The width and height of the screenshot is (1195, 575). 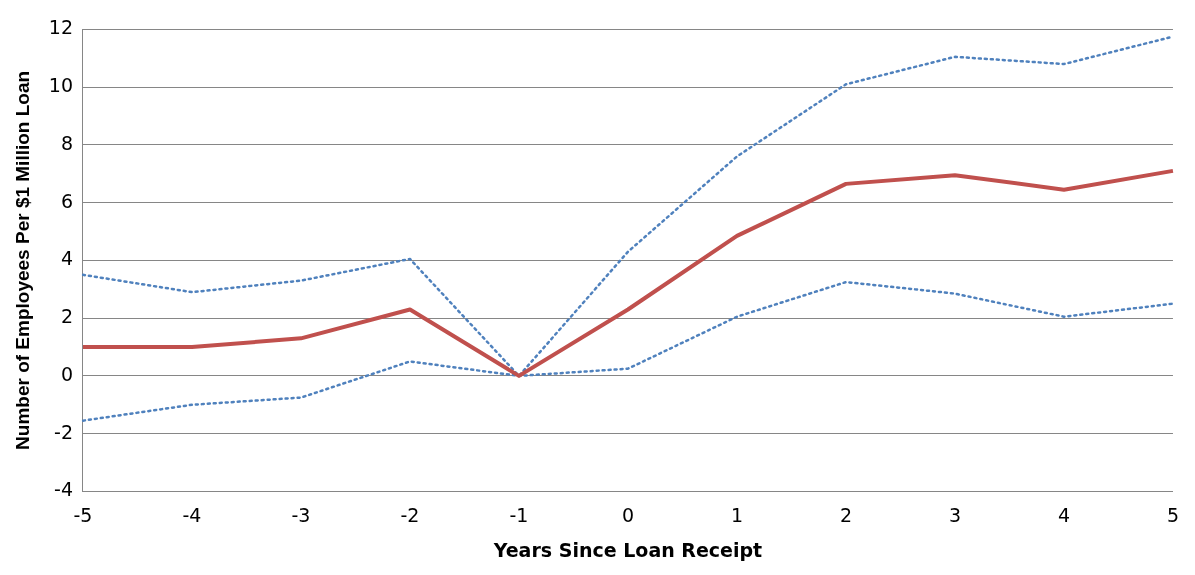 What do you see at coordinates (63, 489) in the screenshot?
I see `y-tick-label: -4` at bounding box center [63, 489].